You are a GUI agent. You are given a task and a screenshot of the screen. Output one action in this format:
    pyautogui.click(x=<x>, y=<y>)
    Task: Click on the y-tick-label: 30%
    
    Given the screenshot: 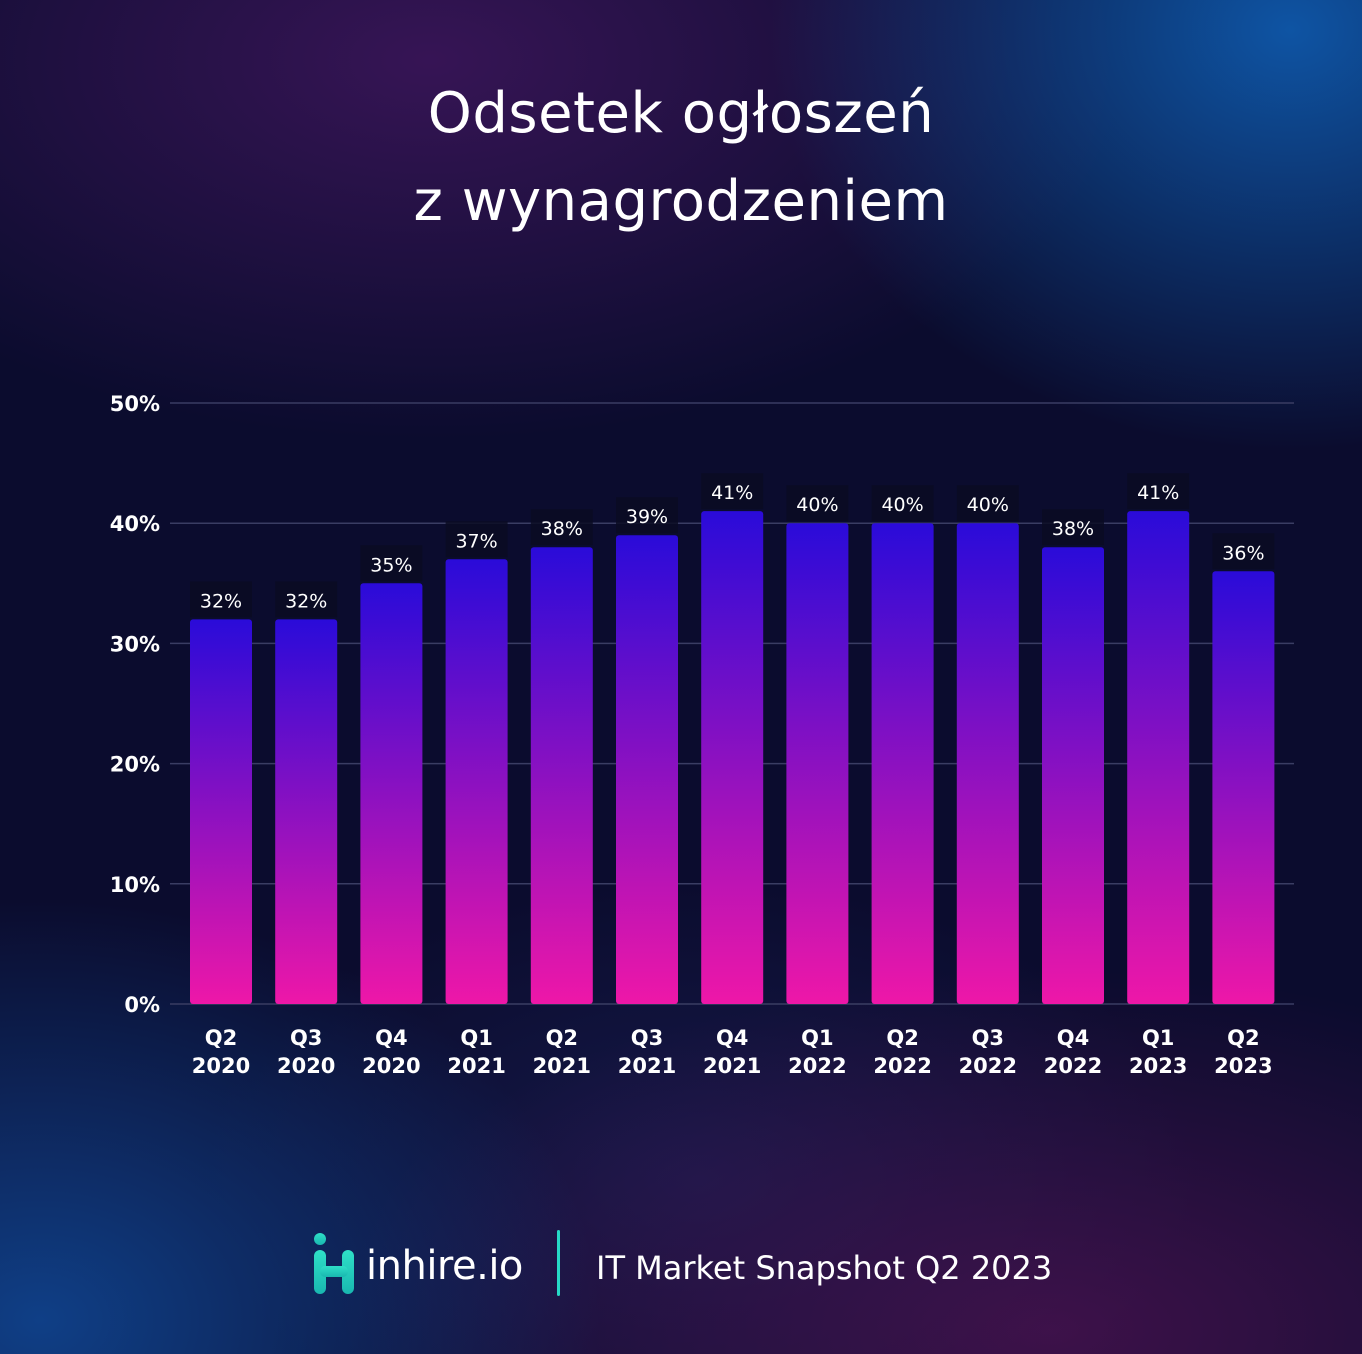 What is the action you would take?
    pyautogui.click(x=135, y=644)
    